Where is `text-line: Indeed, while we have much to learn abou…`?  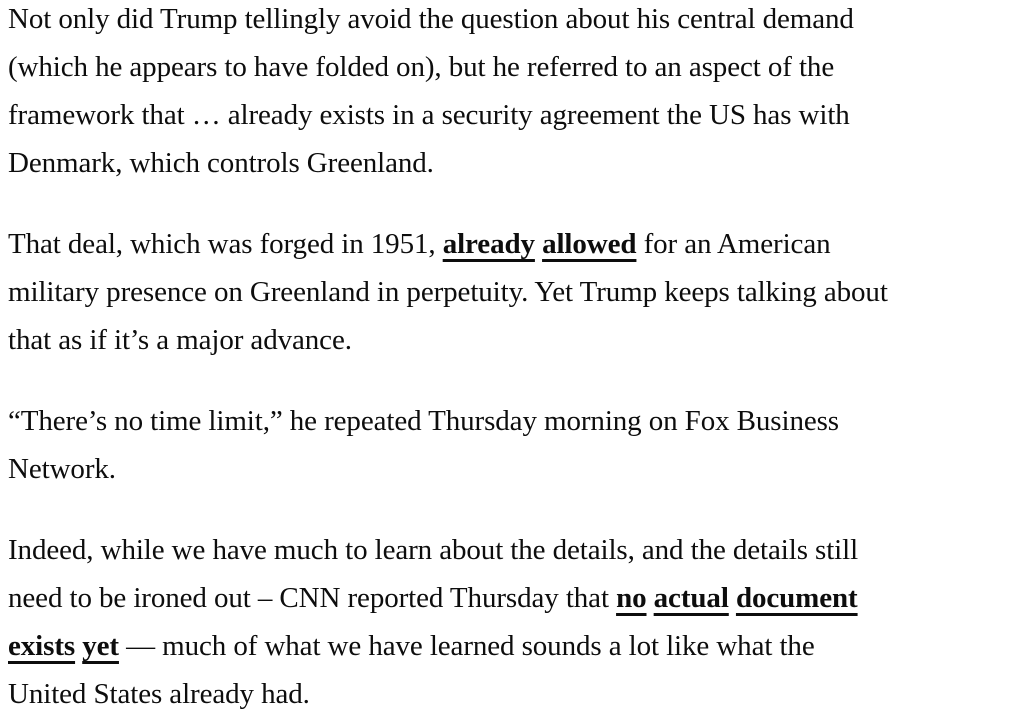
text-line: Indeed, while we have much to learn abou… is located at coordinates (512, 550).